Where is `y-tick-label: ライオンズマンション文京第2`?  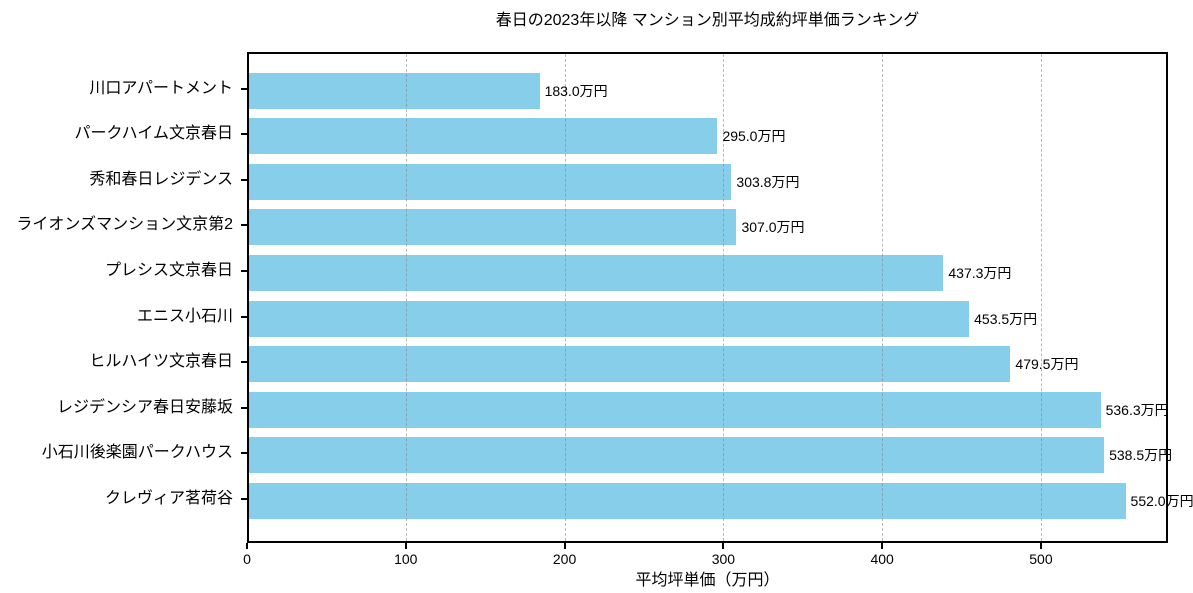 y-tick-label: ライオンズマンション文京第2 is located at coordinates (124, 225).